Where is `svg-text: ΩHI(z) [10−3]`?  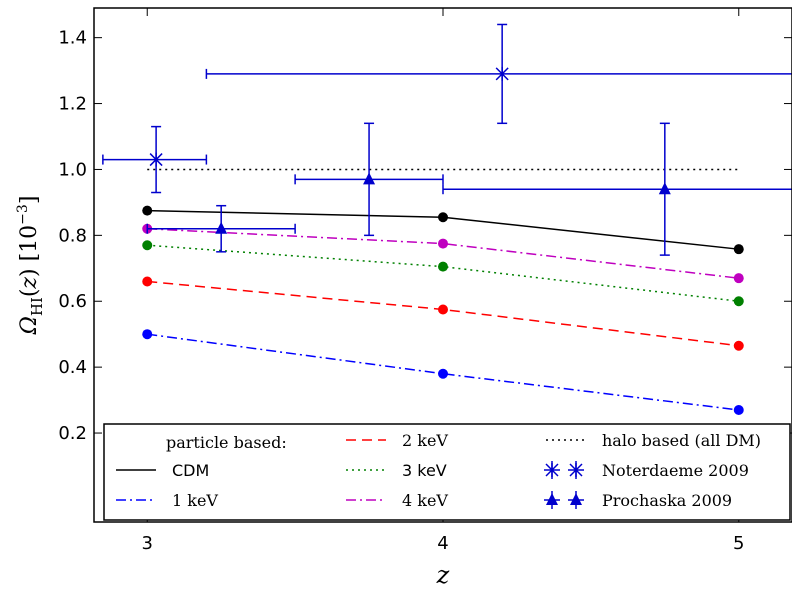
svg-text: ΩHI(z) [10−3] is located at coordinates (30, 266).